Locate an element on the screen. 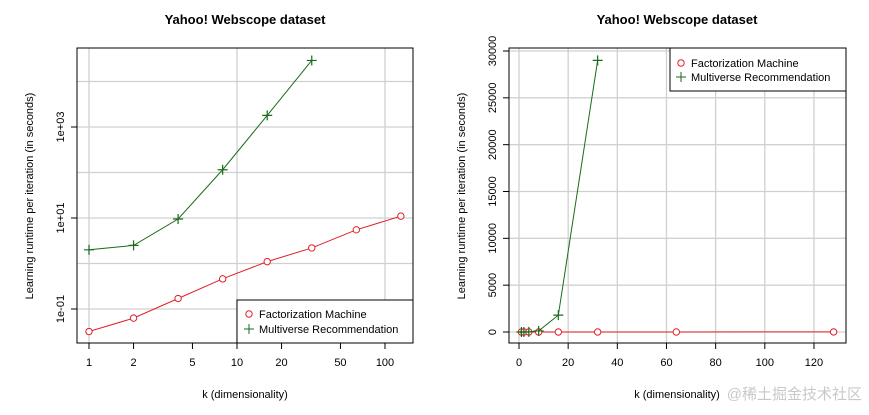  watermark: @稀土掘金技术社区 is located at coordinates (794, 394).